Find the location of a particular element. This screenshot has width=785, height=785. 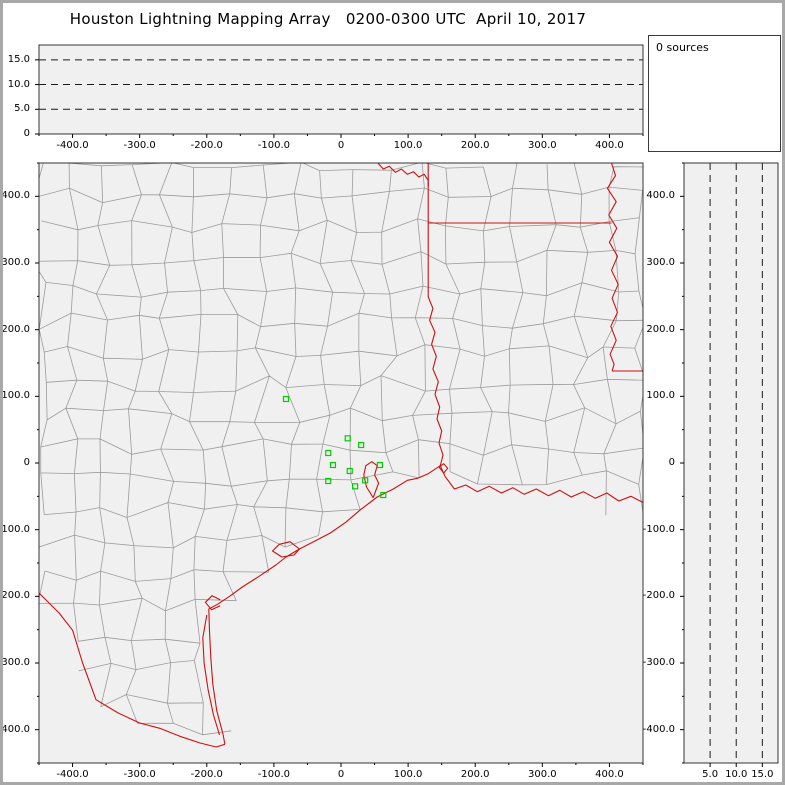

matagorda-bay-line is located at coordinates (285, 549).